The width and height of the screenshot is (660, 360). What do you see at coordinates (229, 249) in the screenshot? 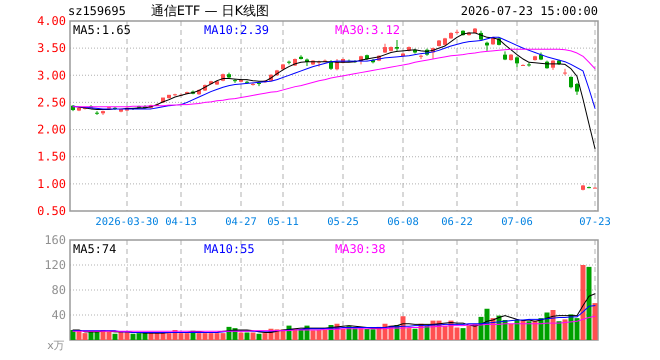
I see `text: MA10:55` at bounding box center [229, 249].